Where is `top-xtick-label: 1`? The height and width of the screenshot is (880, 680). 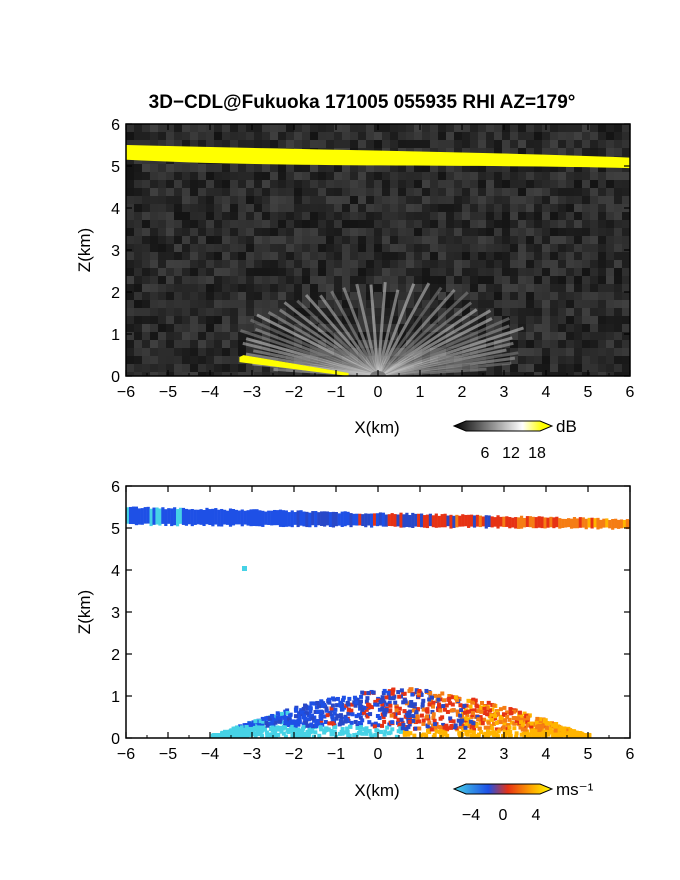
top-xtick-label: 1 is located at coordinates (420, 392).